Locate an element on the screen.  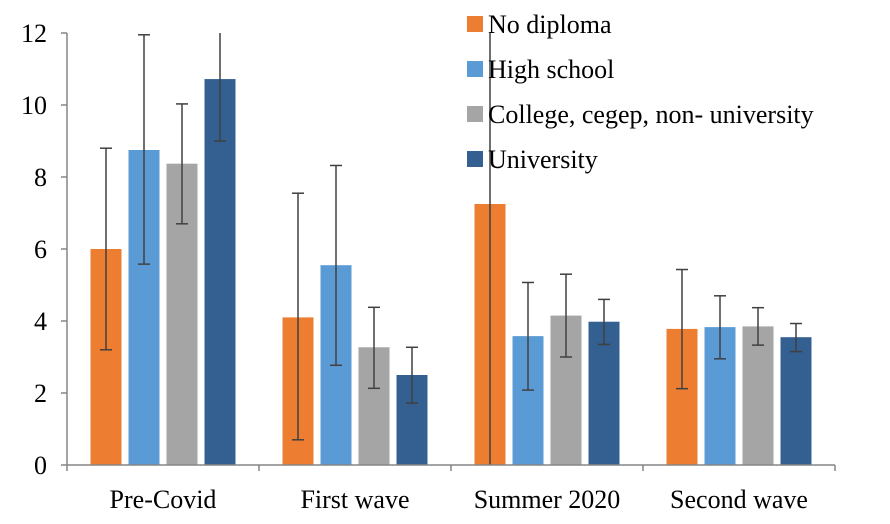
legend-label: University is located at coordinates (543, 159).